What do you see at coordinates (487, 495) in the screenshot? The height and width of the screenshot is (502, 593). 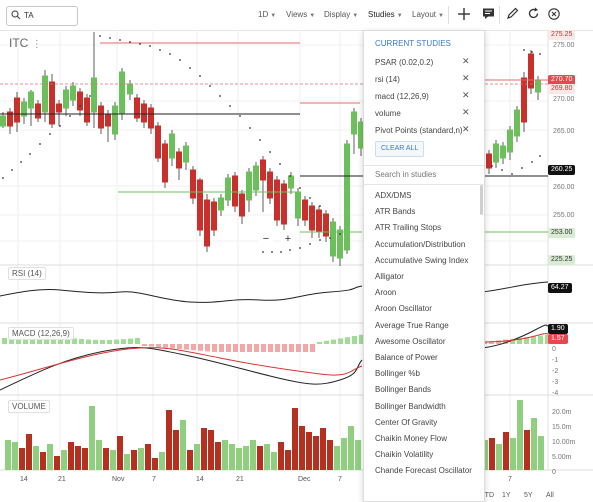 I see `range-tab-YTD: YTD` at bounding box center [487, 495].